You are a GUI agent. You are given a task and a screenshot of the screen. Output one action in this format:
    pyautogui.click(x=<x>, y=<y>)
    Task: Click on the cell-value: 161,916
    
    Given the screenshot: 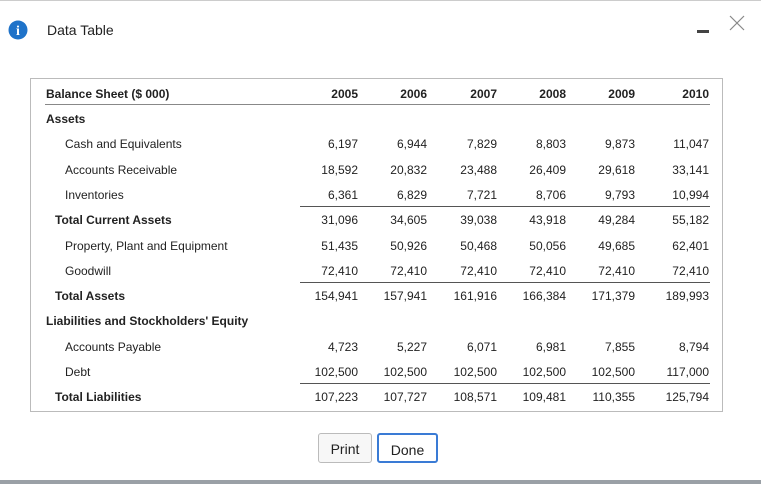 What is the action you would take?
    pyautogui.click(x=475, y=296)
    